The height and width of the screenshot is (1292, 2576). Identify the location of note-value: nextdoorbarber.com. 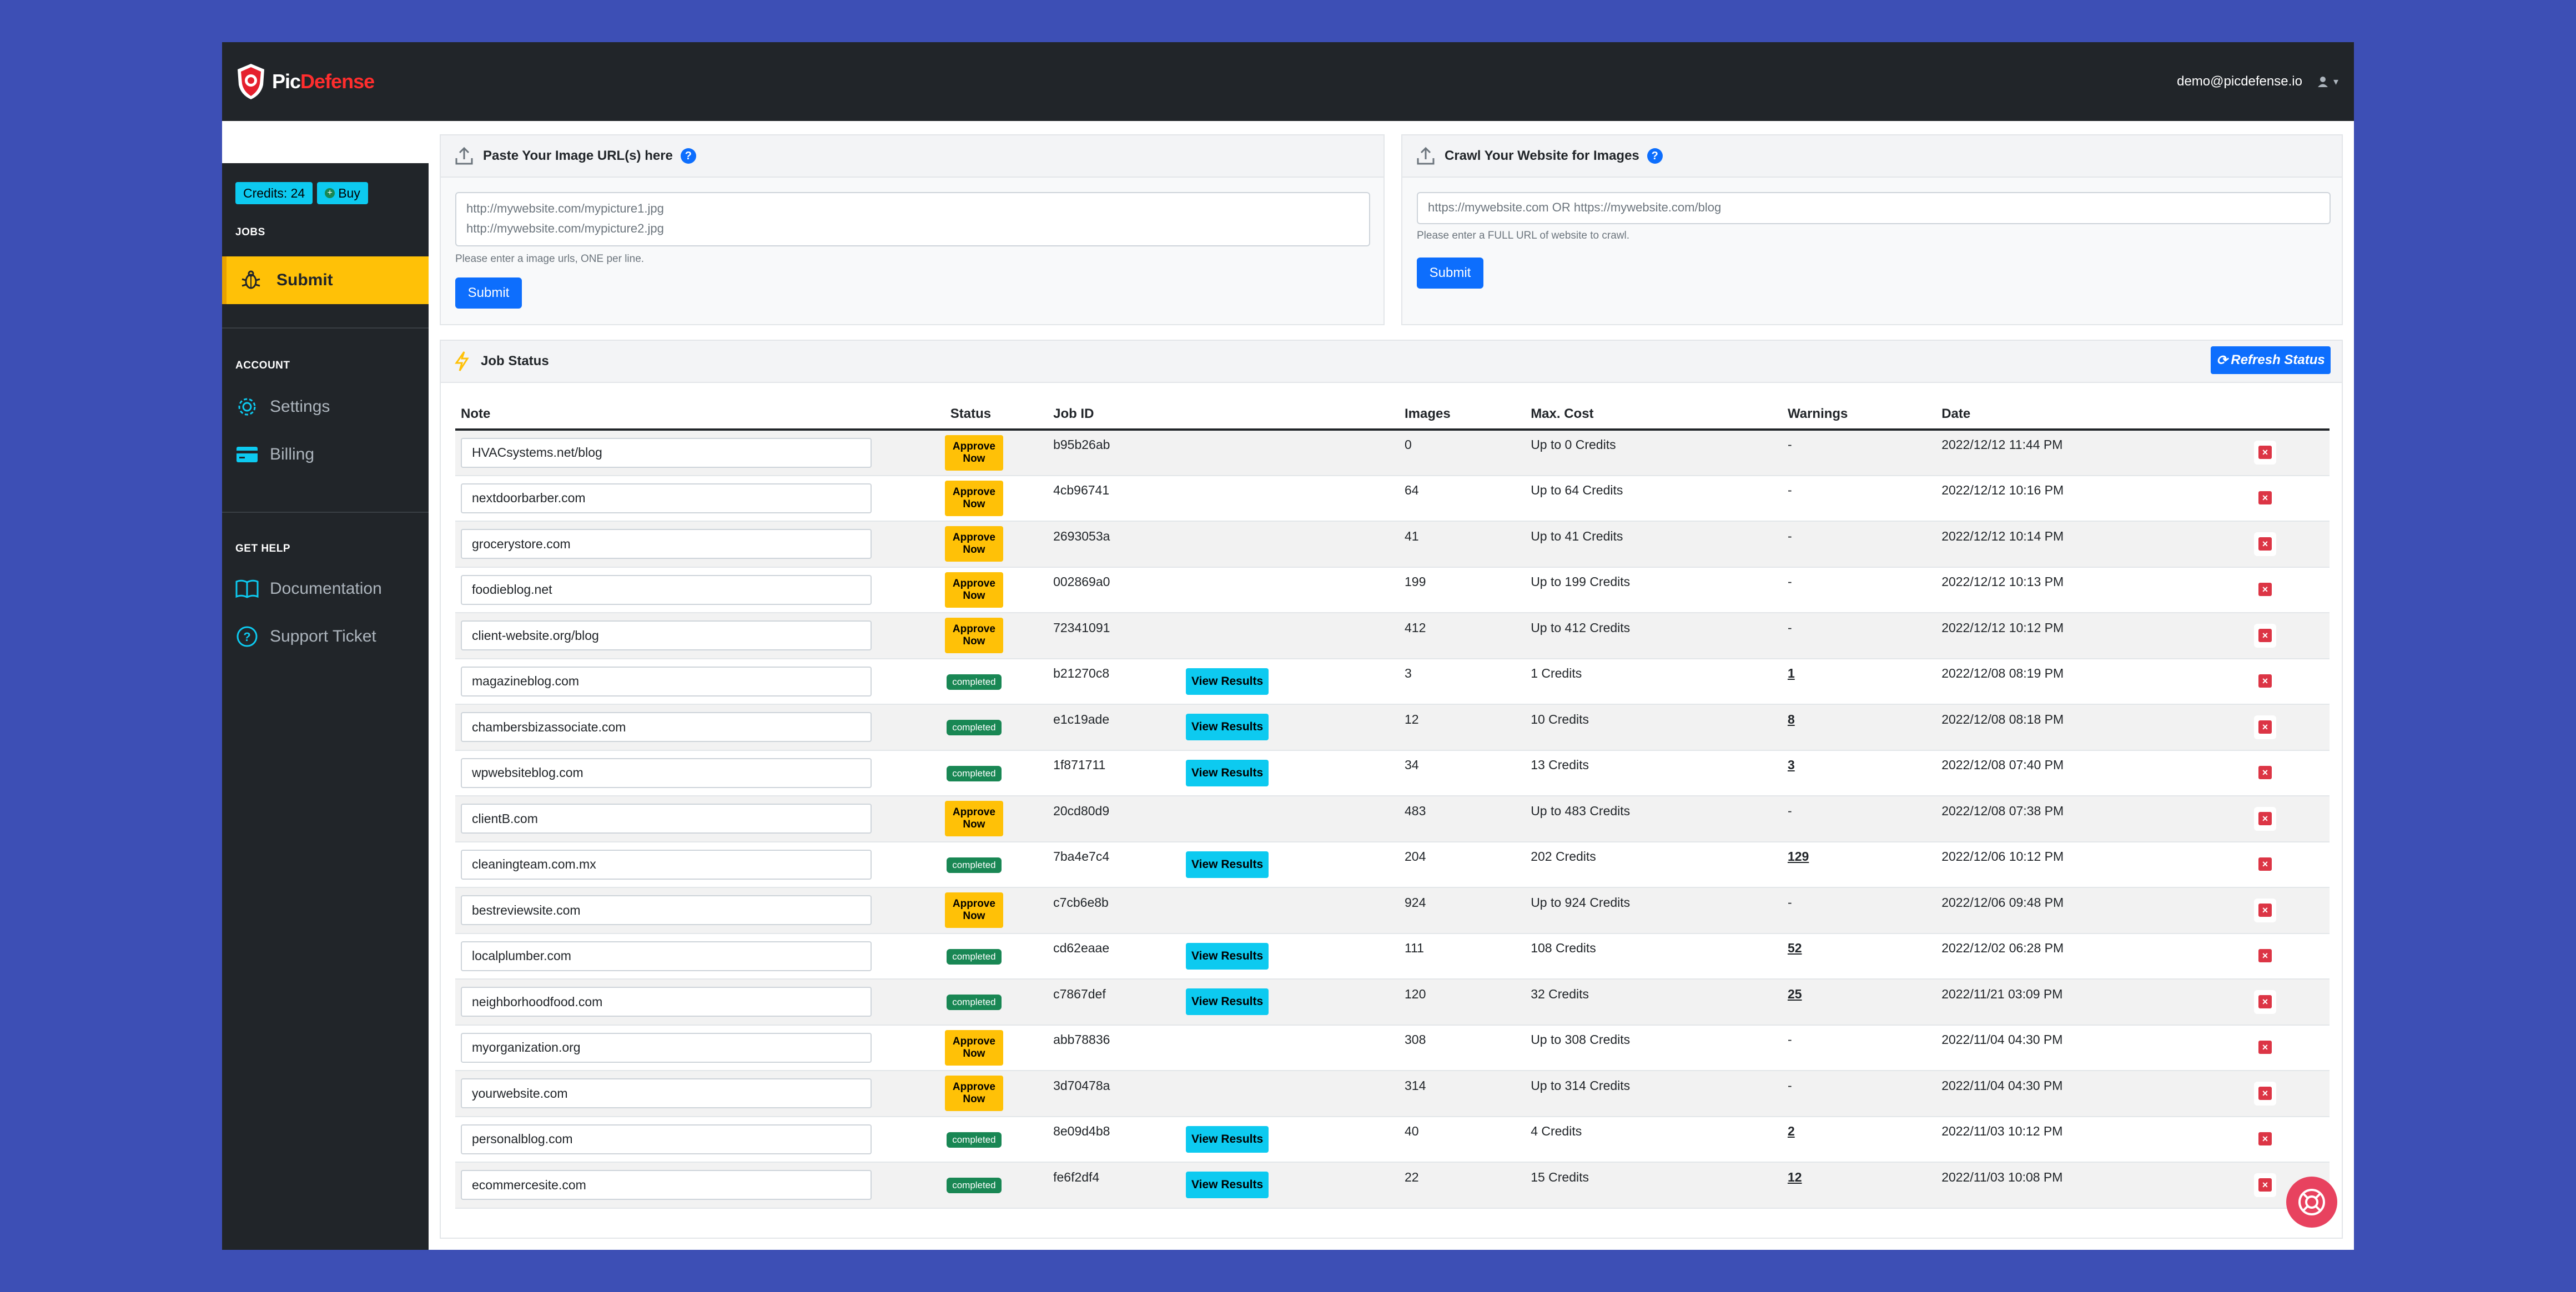
(529, 498).